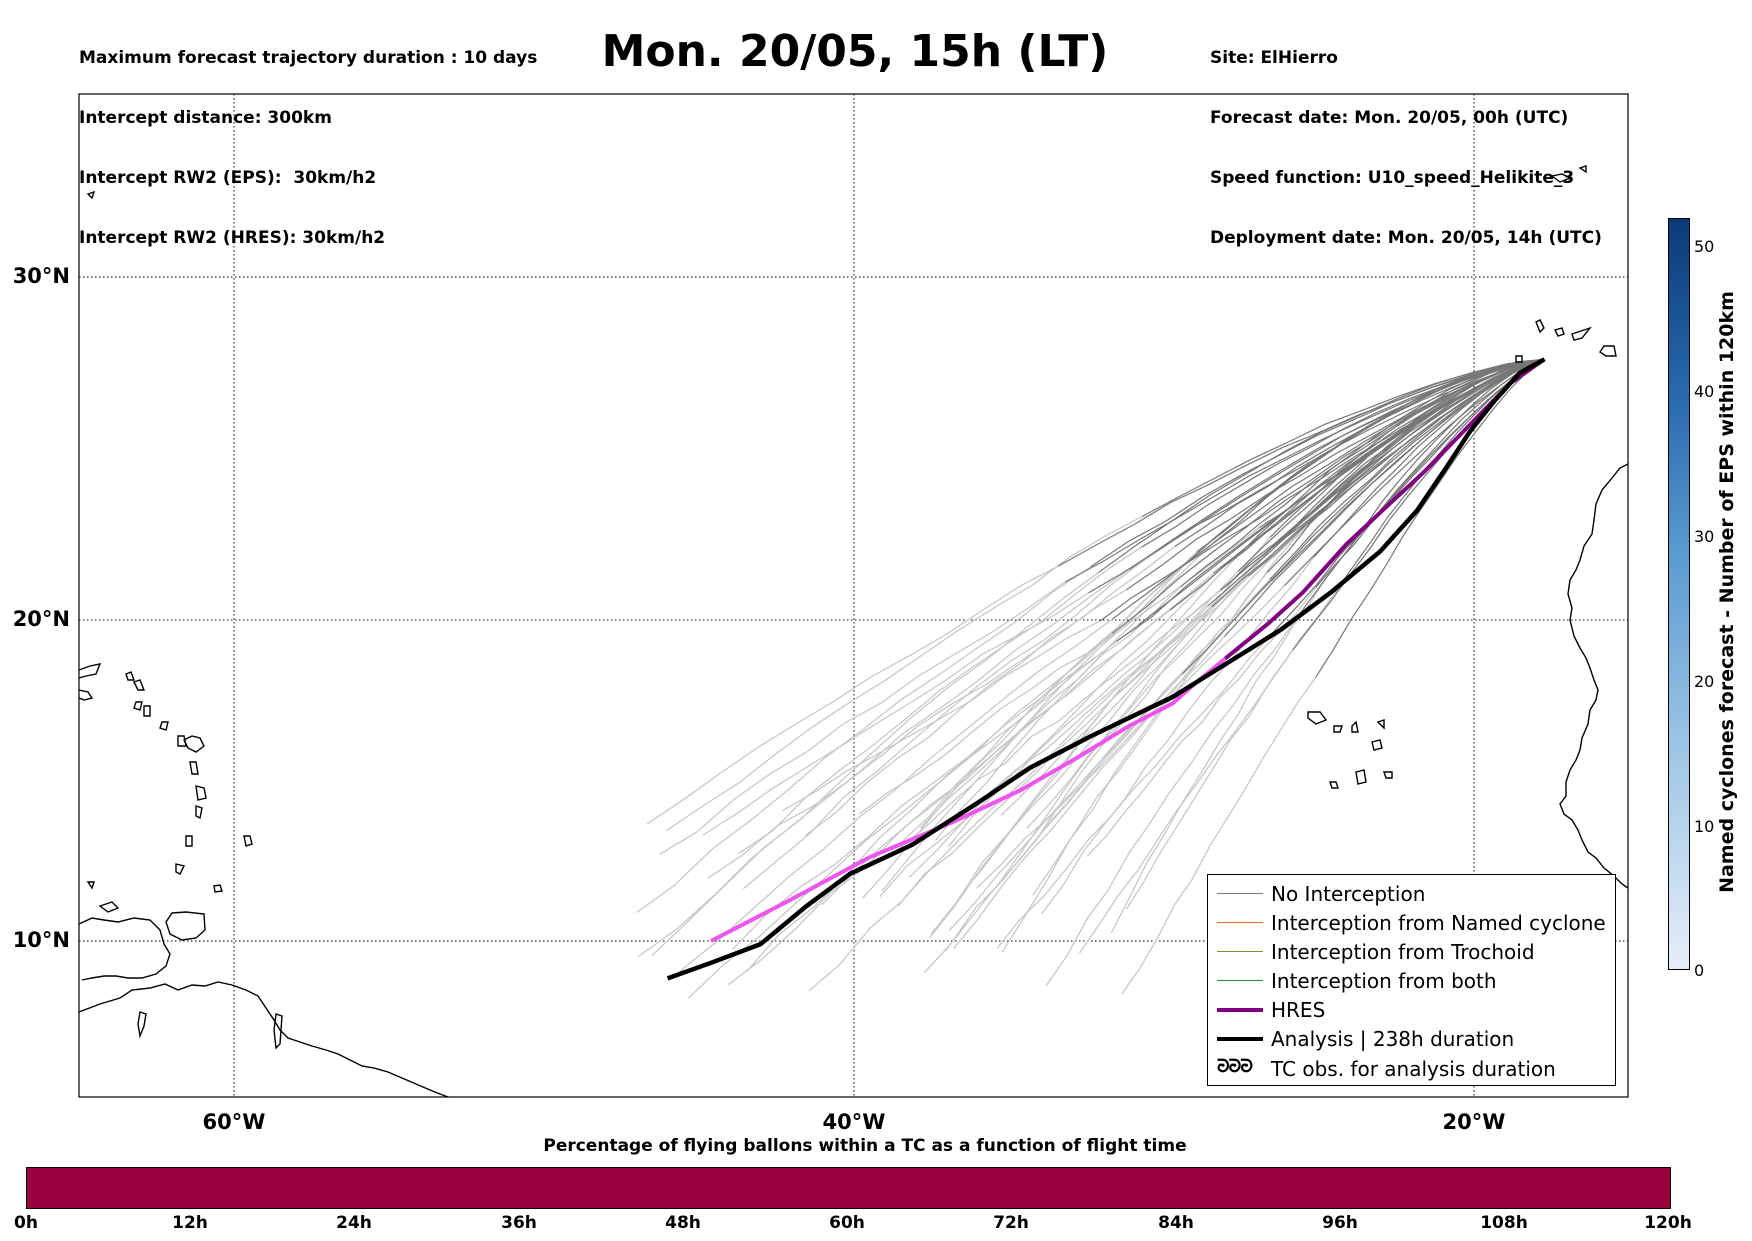 The image size is (1752, 1241). I want to click on lat-label-30n: 30°N, so click(41, 276).